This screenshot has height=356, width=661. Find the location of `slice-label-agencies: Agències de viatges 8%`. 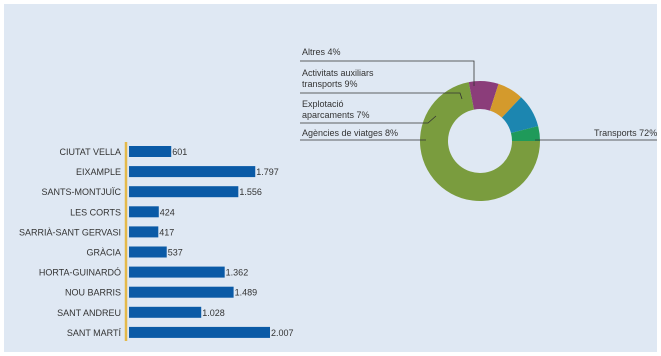

slice-label-agencies: Agències de viatges 8% is located at coordinates (350, 133).